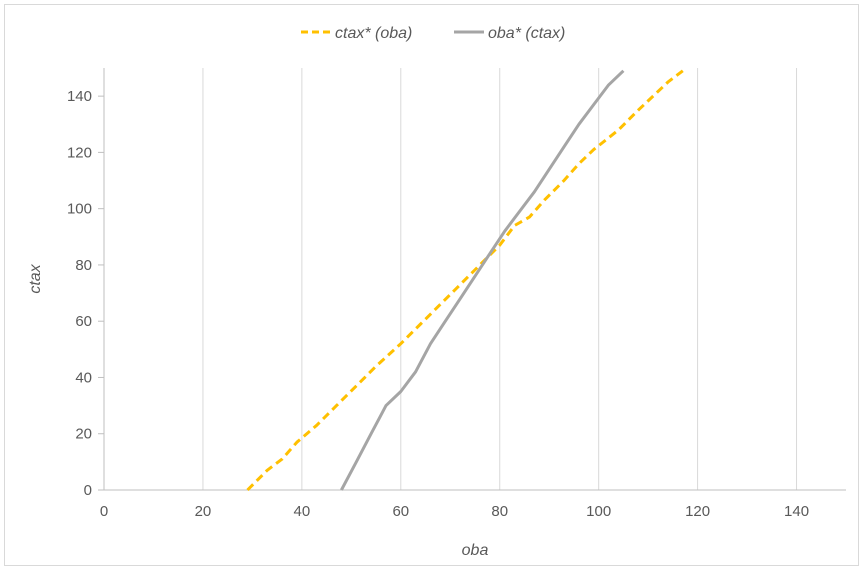 The image size is (863, 570). Describe the element at coordinates (475, 550) in the screenshot. I see `x-axis-title: oba` at that location.